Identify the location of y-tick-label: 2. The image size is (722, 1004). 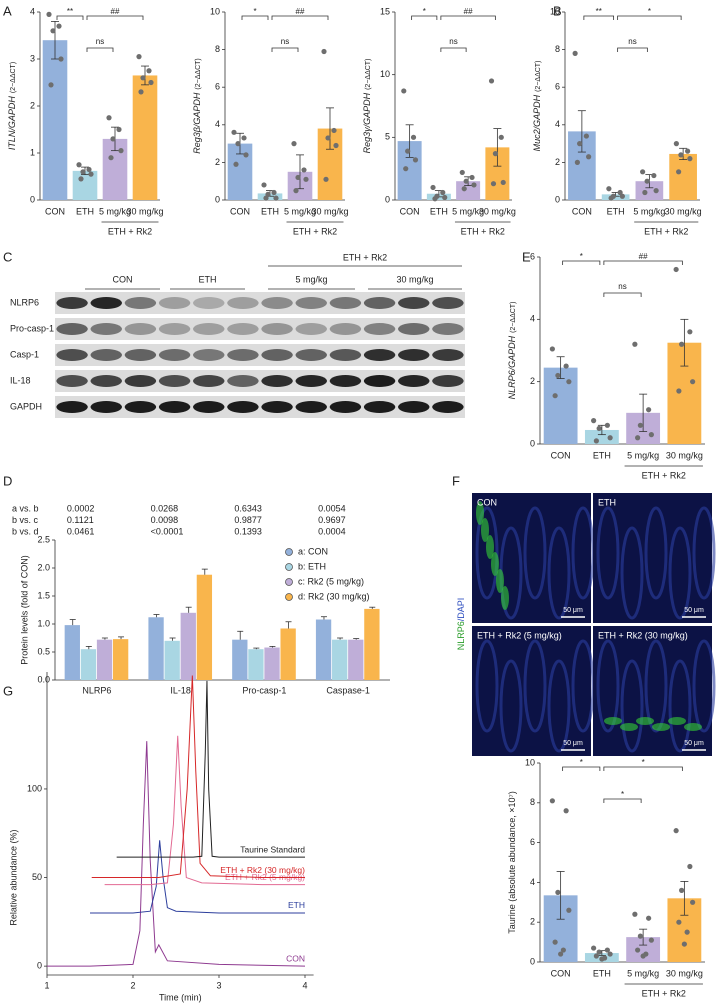
(532, 922).